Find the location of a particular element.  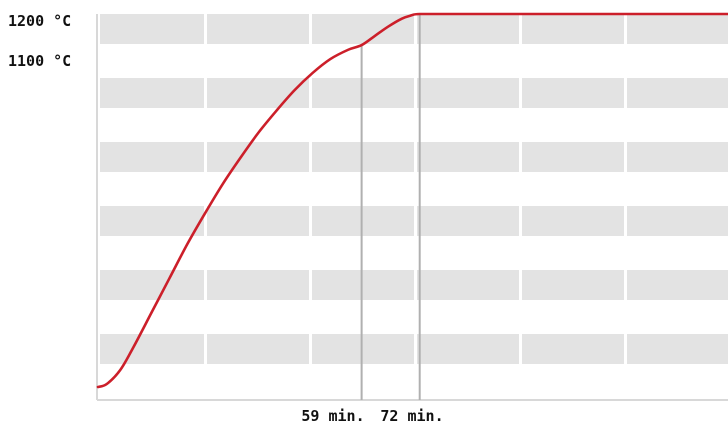

x-label: 72 min. is located at coordinates (411, 416).